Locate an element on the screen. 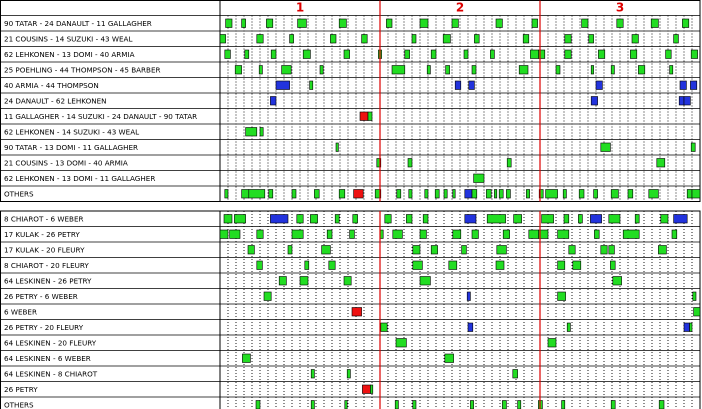 This screenshot has height=409, width=702. row-label: 21 COUSINS - 13 DOMI - 40 ARMIA is located at coordinates (66, 162).